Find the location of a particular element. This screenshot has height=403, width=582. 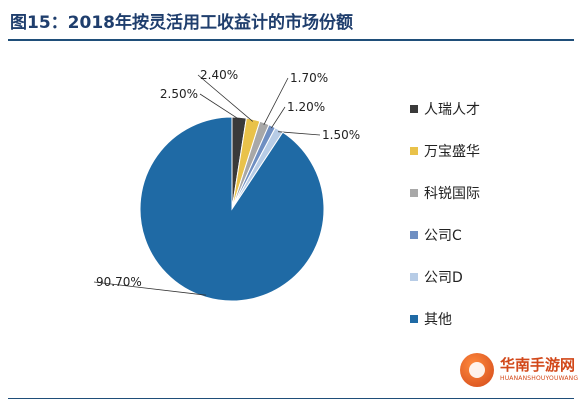

legend-item-3: 科锐国际 is located at coordinates (445, 193).